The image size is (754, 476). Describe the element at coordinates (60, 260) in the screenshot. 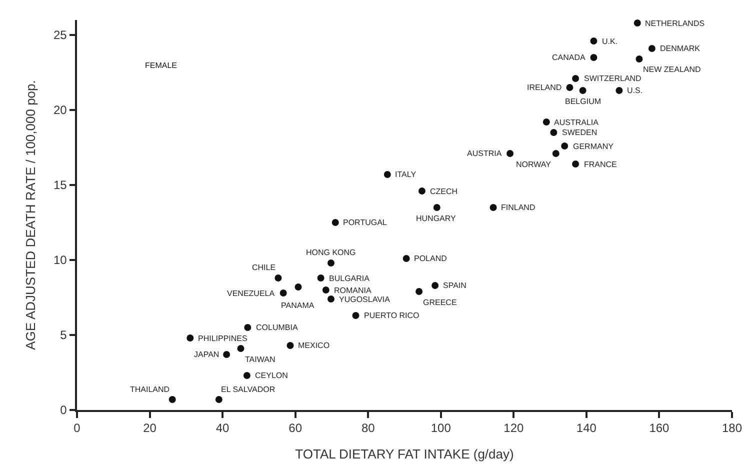

I see `y-tick-label: 10` at that location.